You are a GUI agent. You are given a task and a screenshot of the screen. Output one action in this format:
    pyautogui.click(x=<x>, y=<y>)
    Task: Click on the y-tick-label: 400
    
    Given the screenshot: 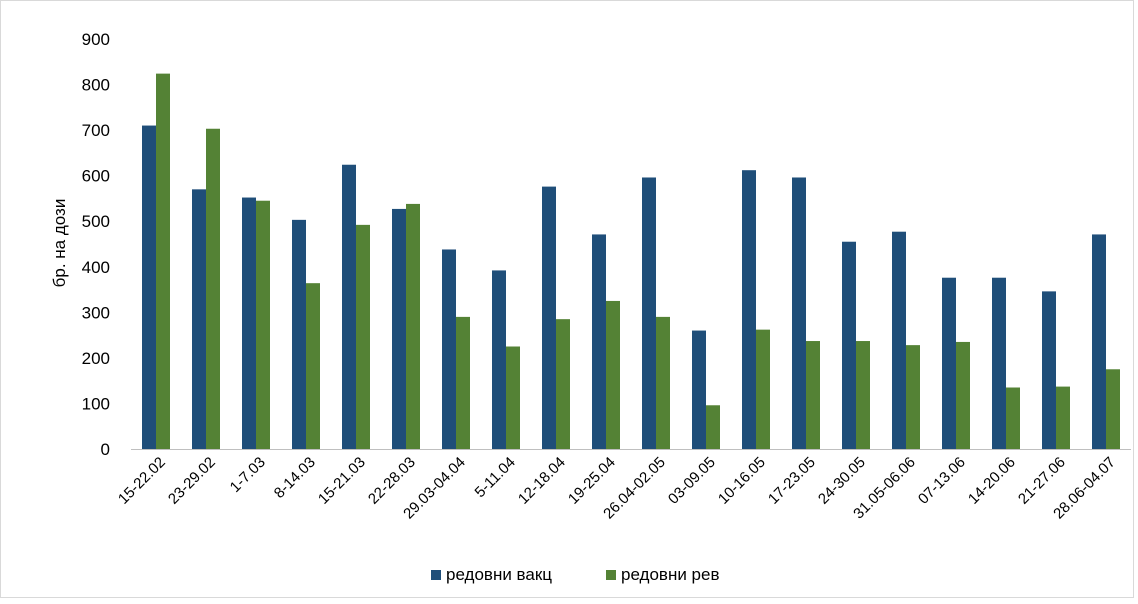 What is the action you would take?
    pyautogui.click(x=96, y=267)
    